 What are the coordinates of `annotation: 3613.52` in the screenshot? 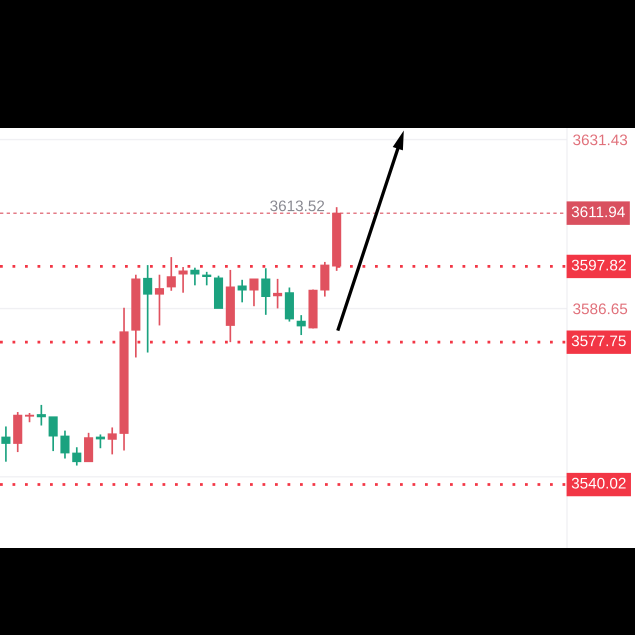 It's located at (297, 206).